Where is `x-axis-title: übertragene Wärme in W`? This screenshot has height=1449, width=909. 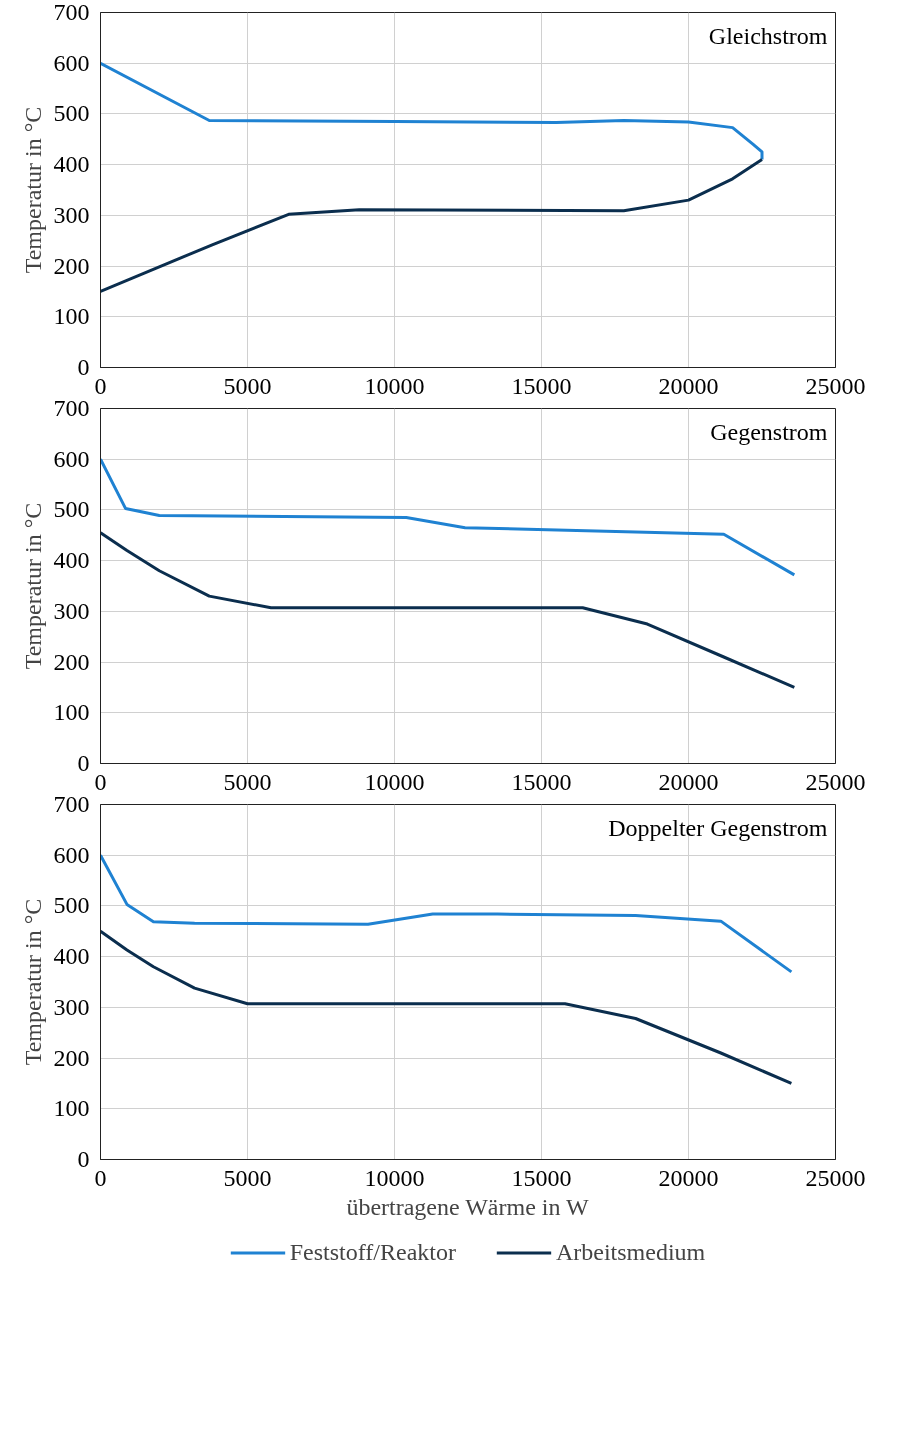 x-axis-title: übertragene Wärme in W is located at coordinates (468, 1206).